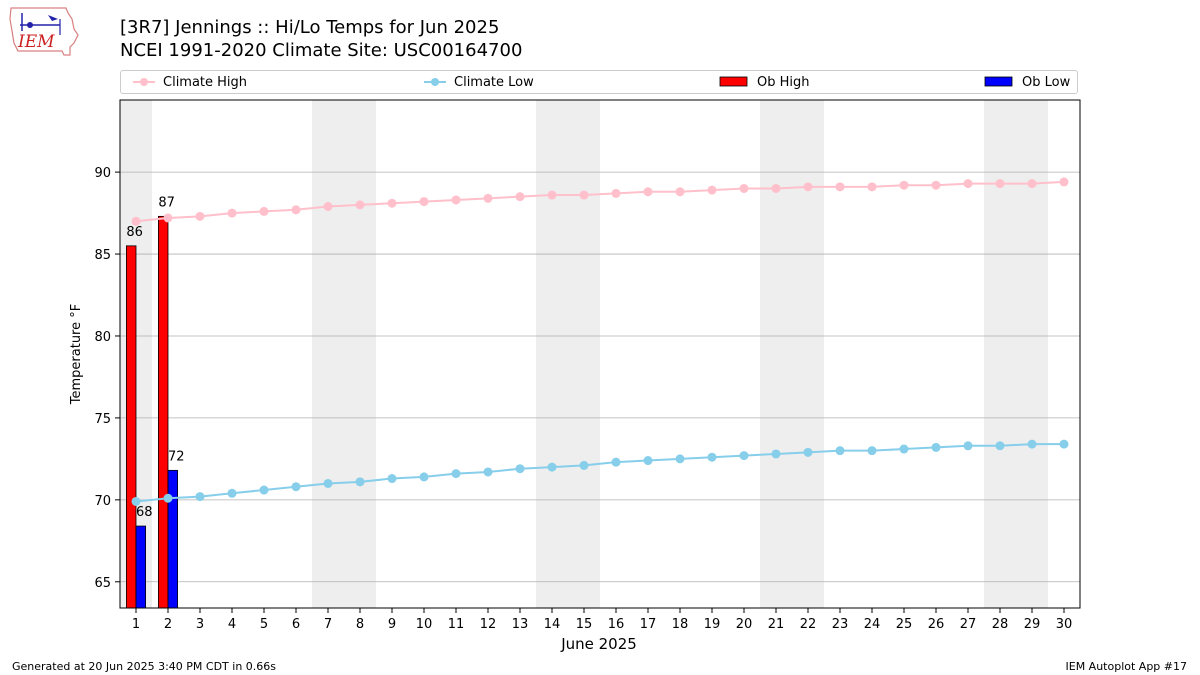  What do you see at coordinates (76, 354) in the screenshot?
I see `y-axis-label: Temperature °F` at bounding box center [76, 354].